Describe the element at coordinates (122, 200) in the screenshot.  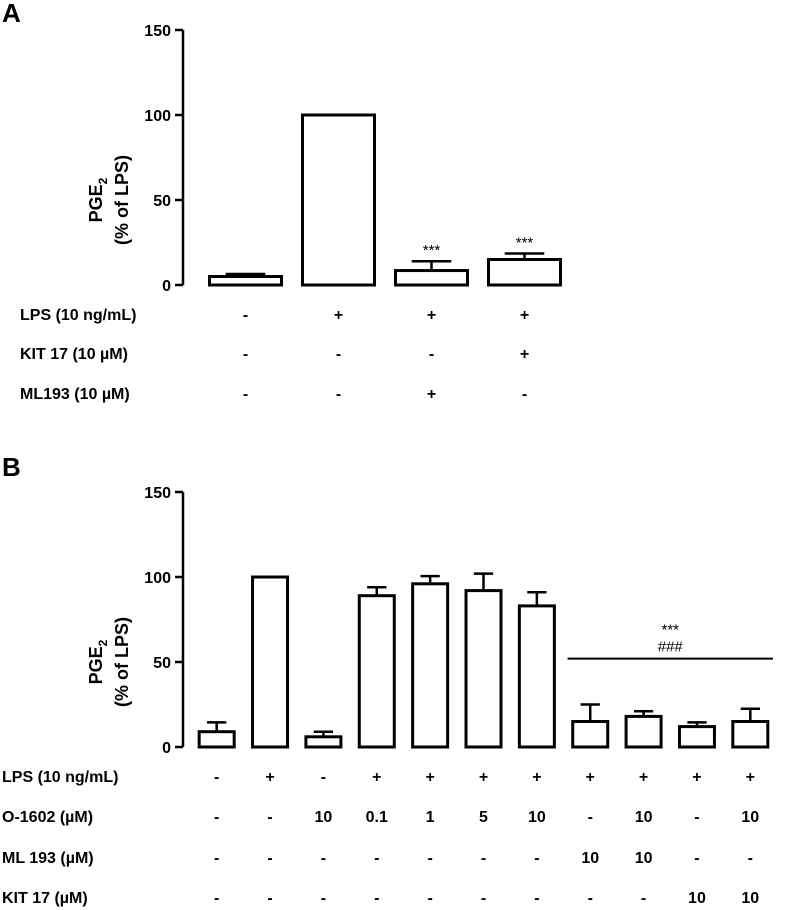
I see `panel-a-y-axis-label-unit: (% of LPS)` at that location.